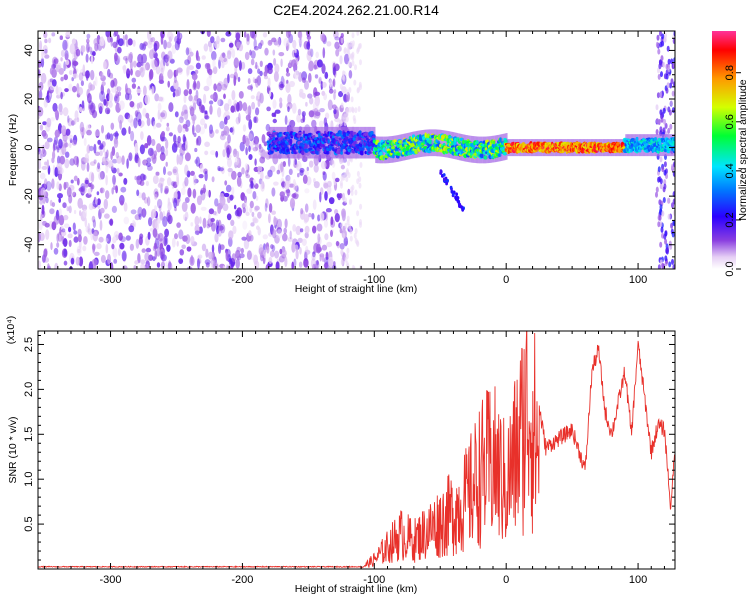 The image size is (750, 600). I want to click on colorbar-axes: 0.0 0.2 0.4 0.6 0.8, so click(732, 171).